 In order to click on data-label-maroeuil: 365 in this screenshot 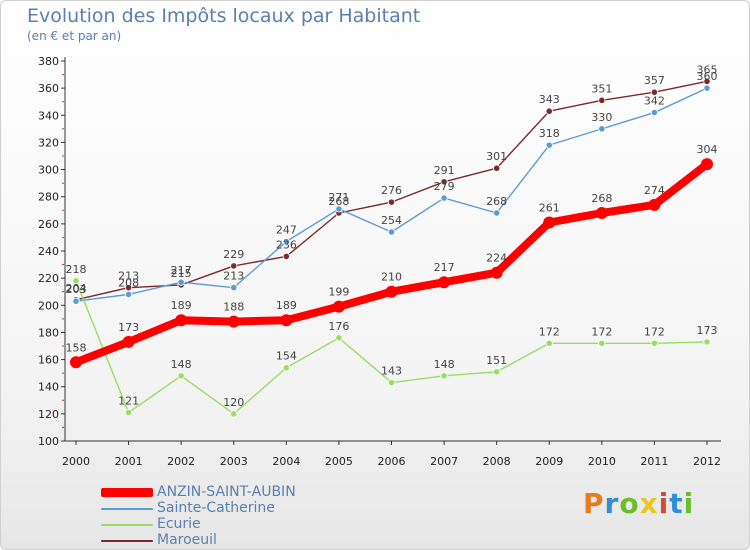, I will do `click(707, 69)`.